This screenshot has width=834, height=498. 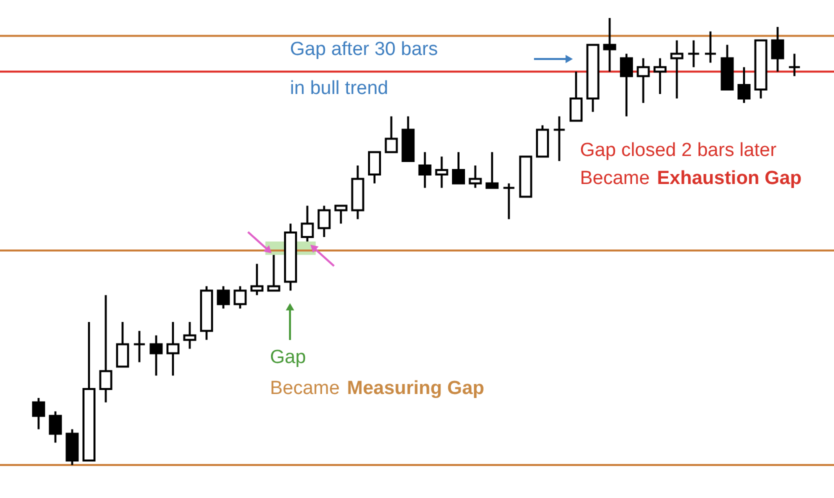 I want to click on annotation: Gap closed 2 bars later, so click(x=679, y=150).